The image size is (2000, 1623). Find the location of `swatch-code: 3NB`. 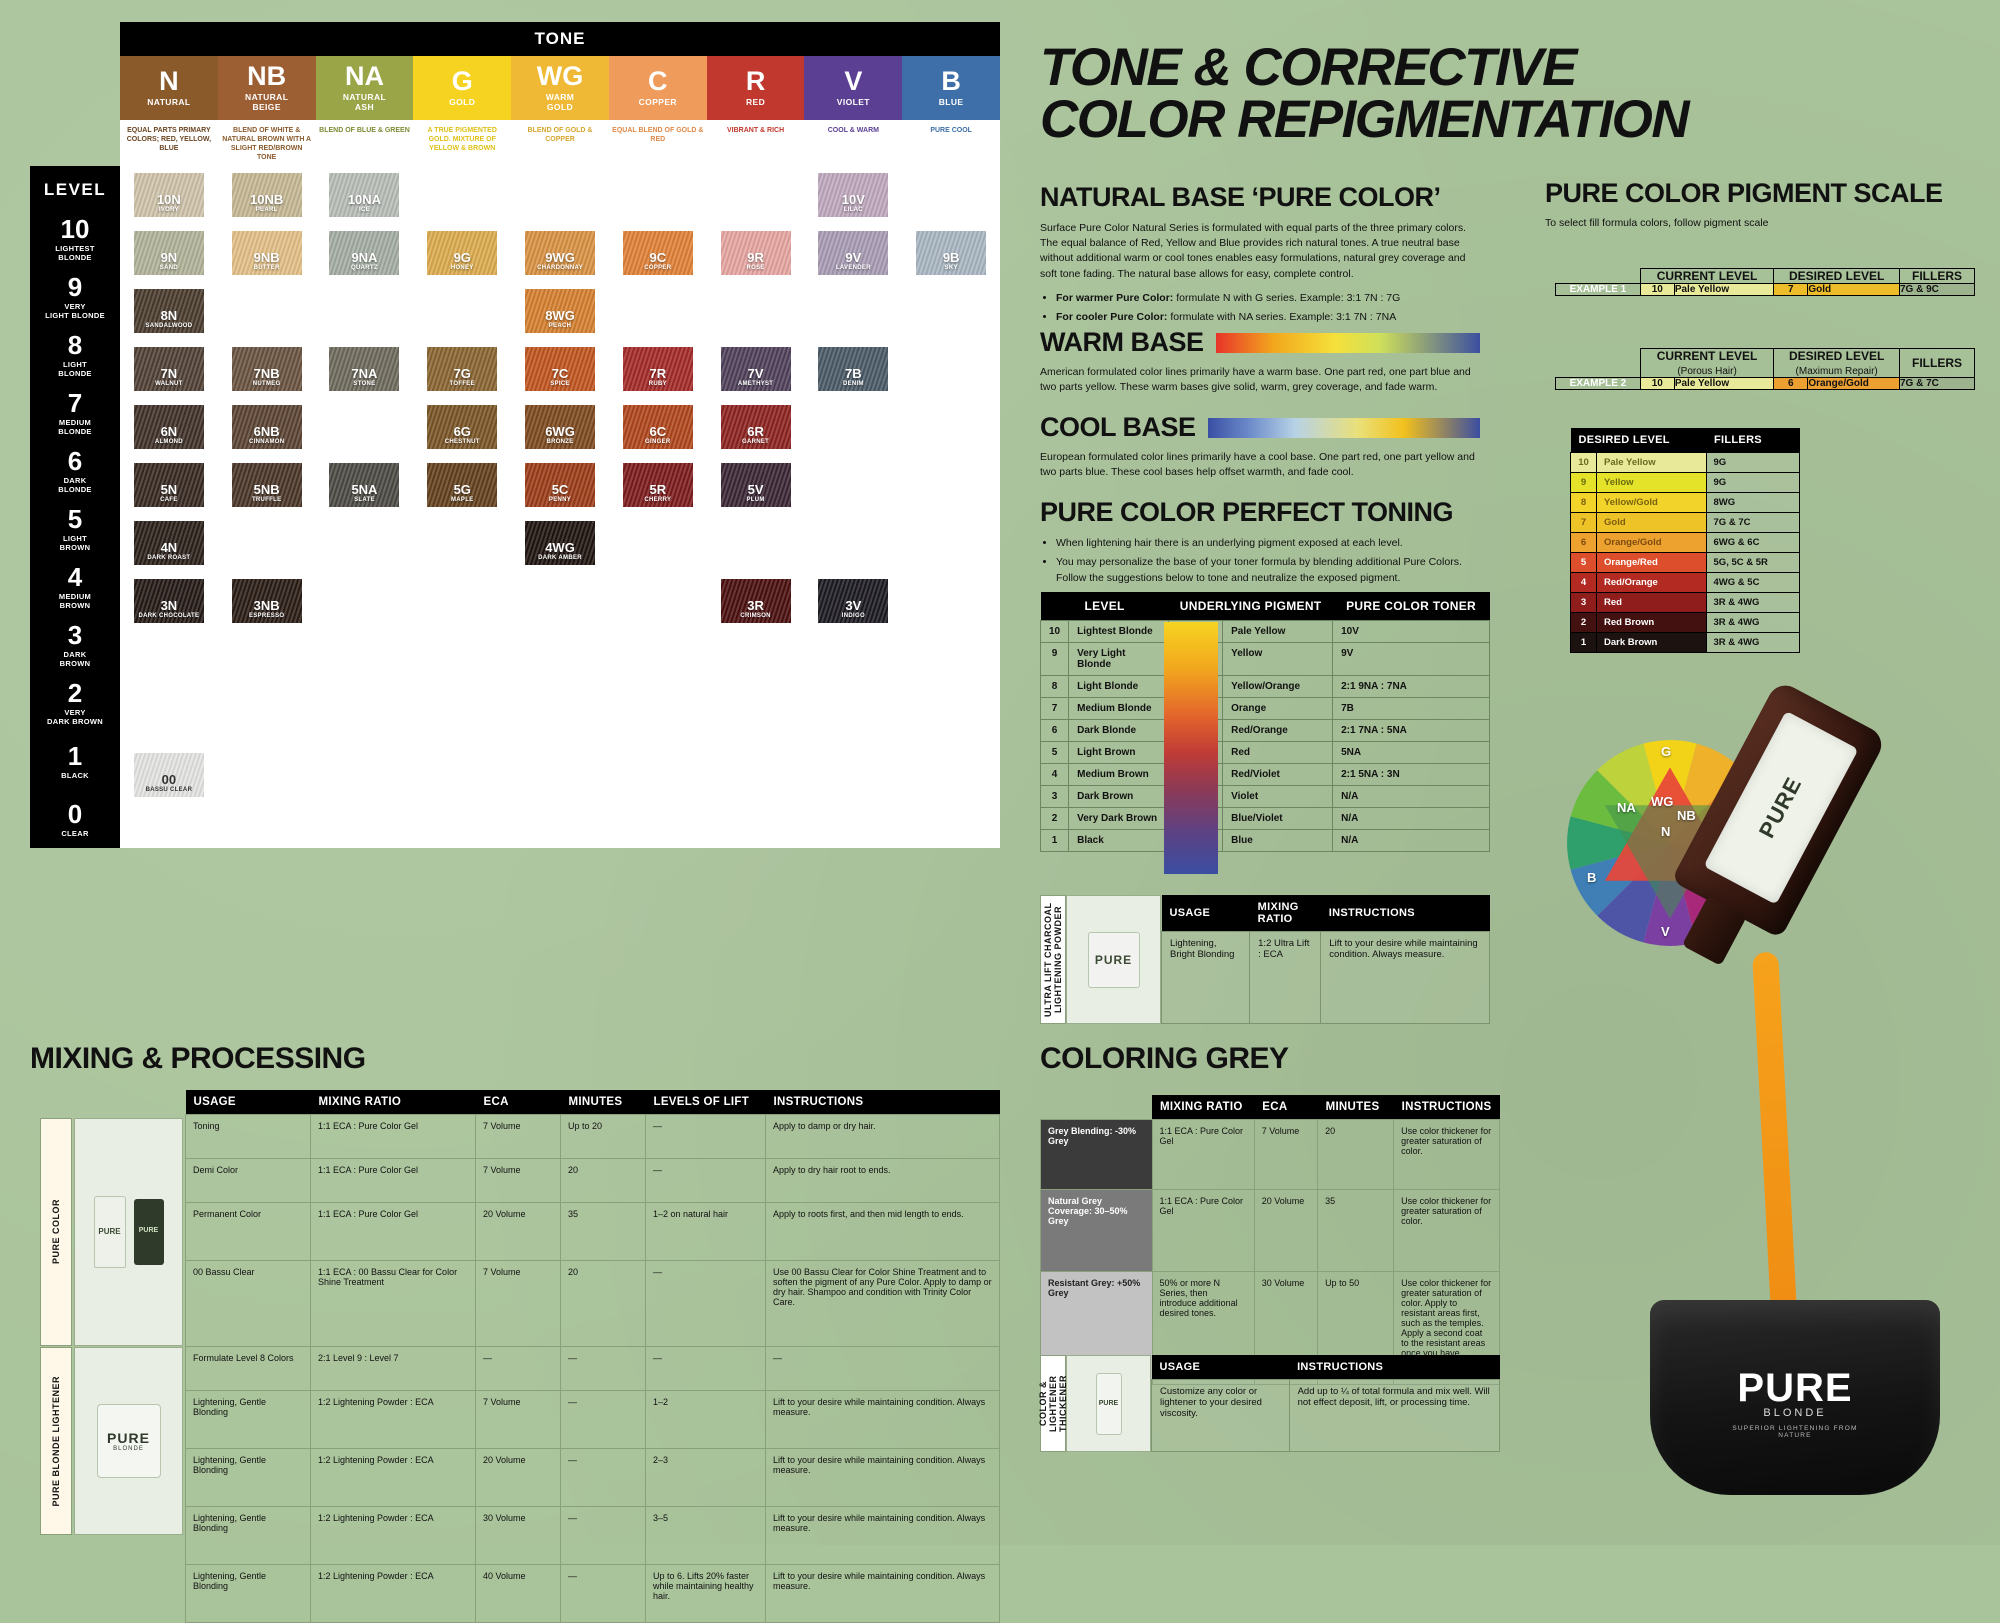

swatch-code: 3NB is located at coordinates (266, 606).